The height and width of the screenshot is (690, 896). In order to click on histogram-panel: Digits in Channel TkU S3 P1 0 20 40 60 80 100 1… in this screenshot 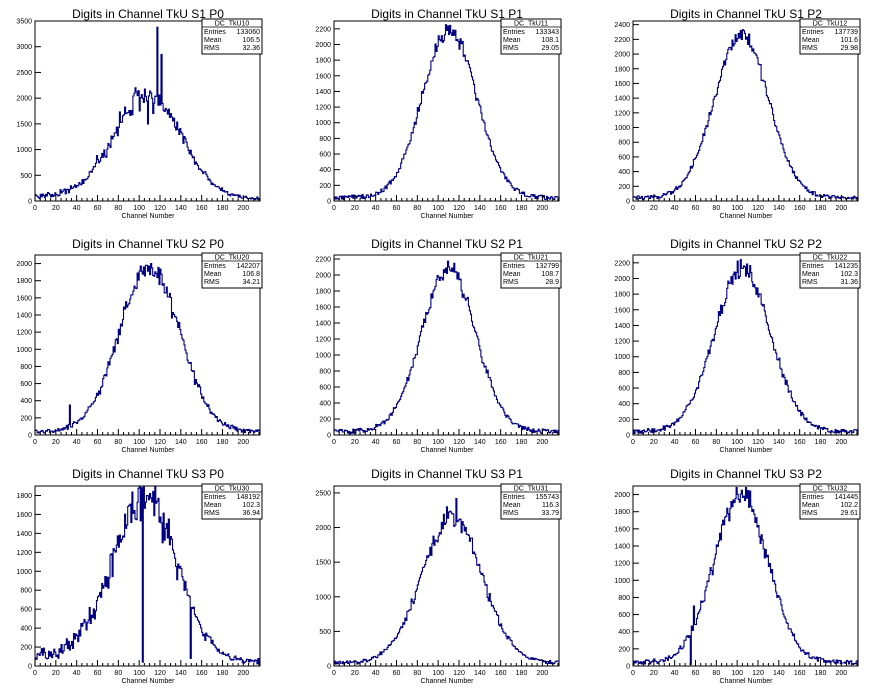, I will do `click(438, 576)`.